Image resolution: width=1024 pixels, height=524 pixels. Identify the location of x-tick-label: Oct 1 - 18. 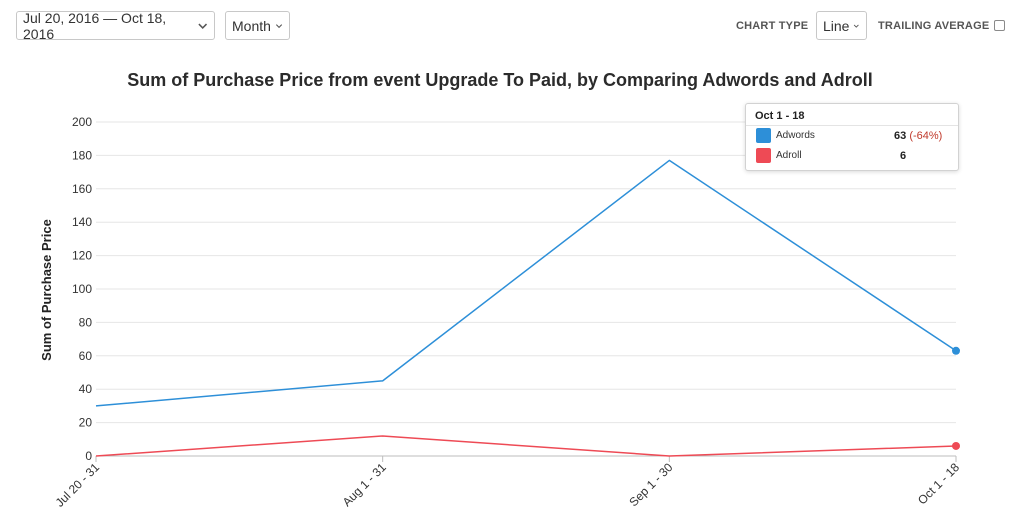
(938, 483).